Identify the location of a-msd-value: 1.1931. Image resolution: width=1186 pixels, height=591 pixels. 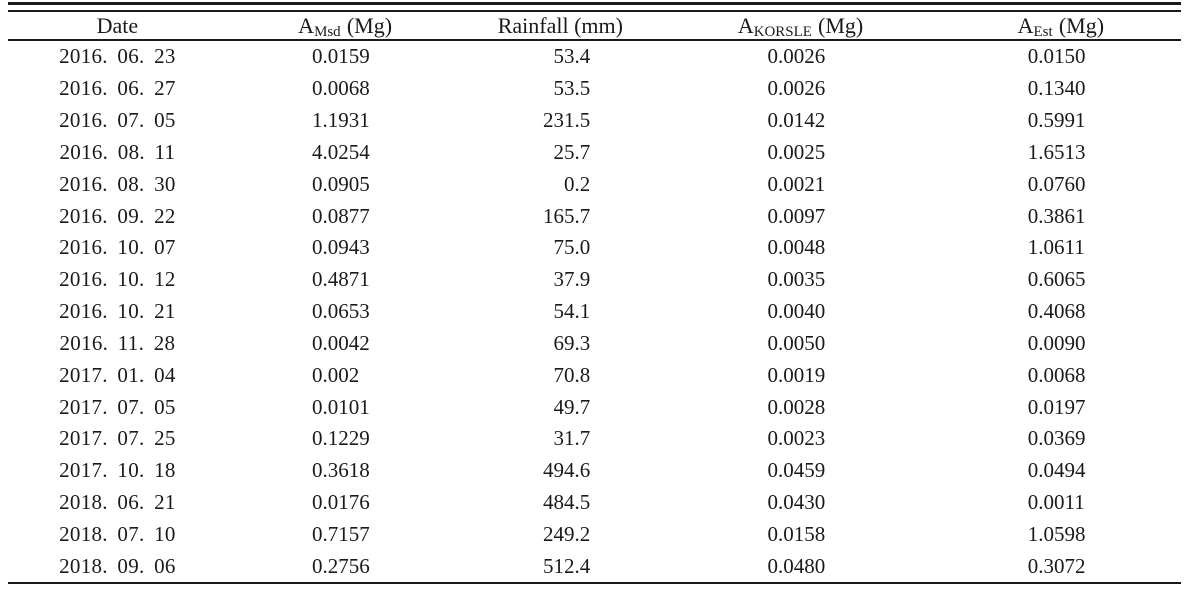
(341, 120).